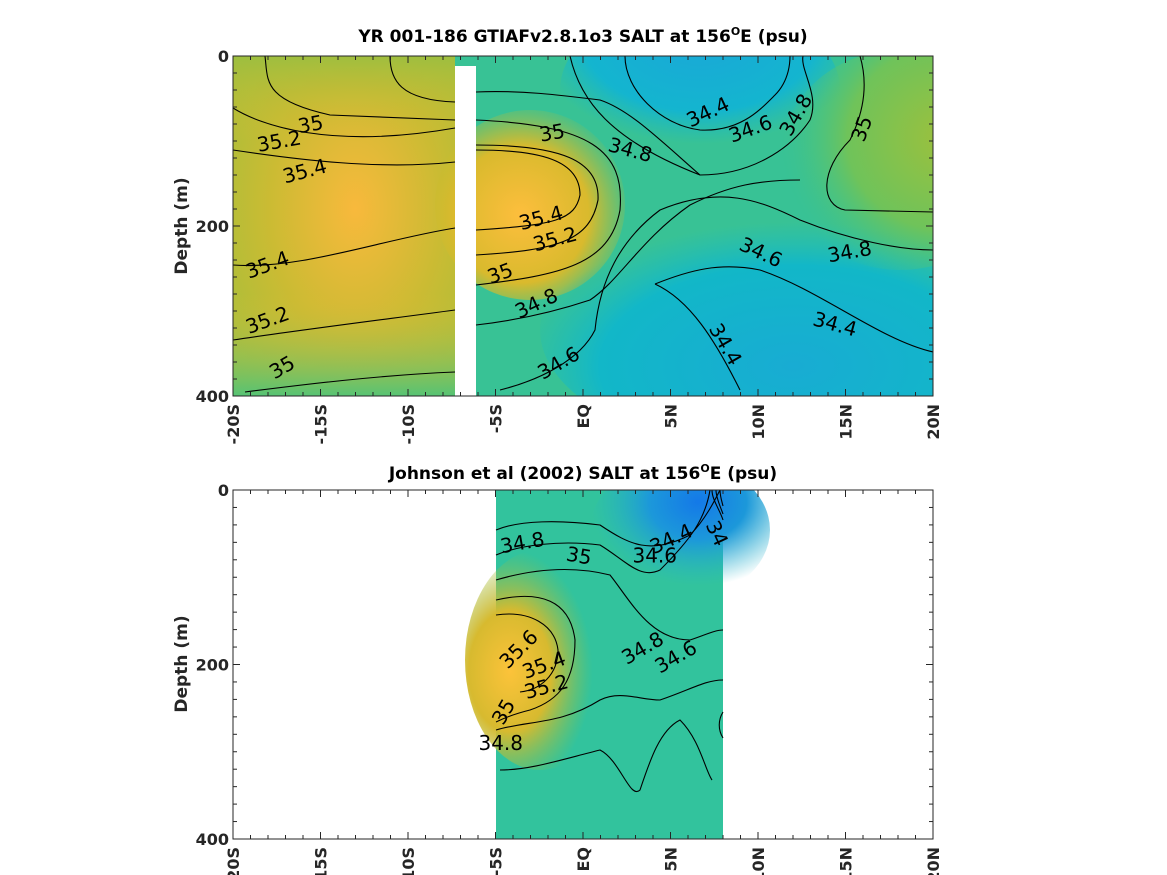 The width and height of the screenshot is (1167, 875). I want to click on bottom-y-axis-label: Depth (m), so click(182, 663).